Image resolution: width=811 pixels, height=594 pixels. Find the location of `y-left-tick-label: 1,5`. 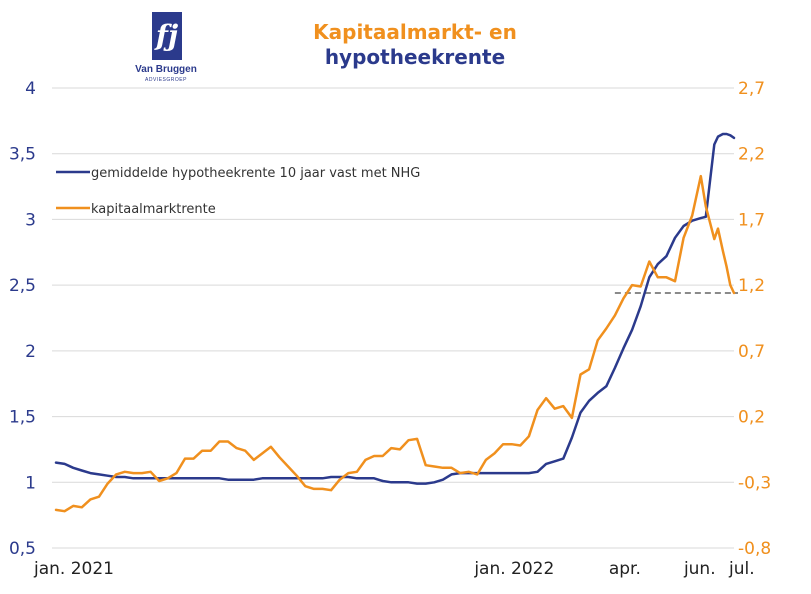

y-left-tick-label: 1,5 is located at coordinates (22, 418).